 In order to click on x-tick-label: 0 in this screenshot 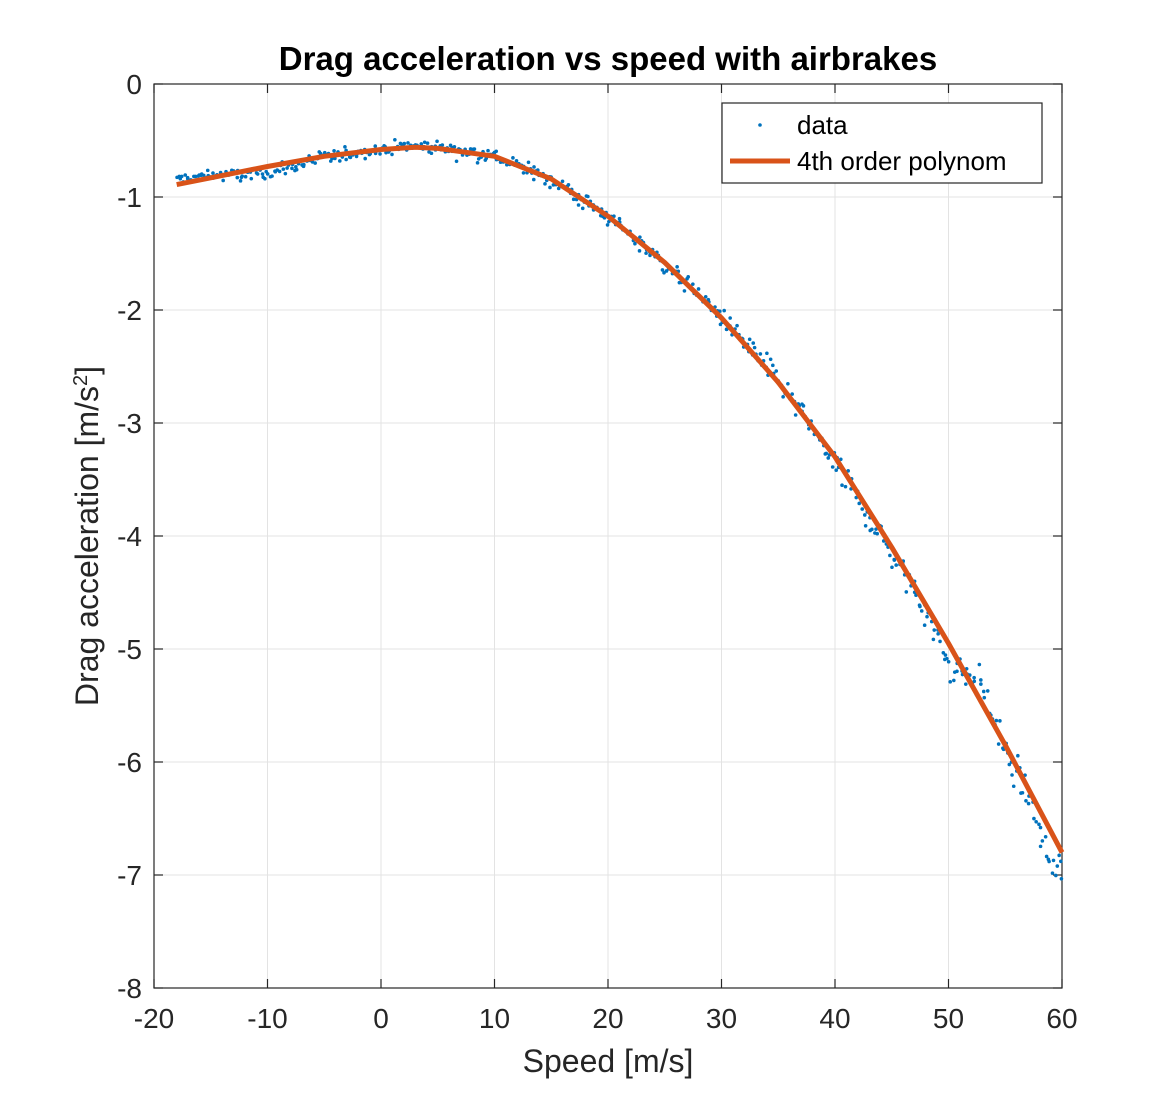, I will do `click(381, 1018)`.